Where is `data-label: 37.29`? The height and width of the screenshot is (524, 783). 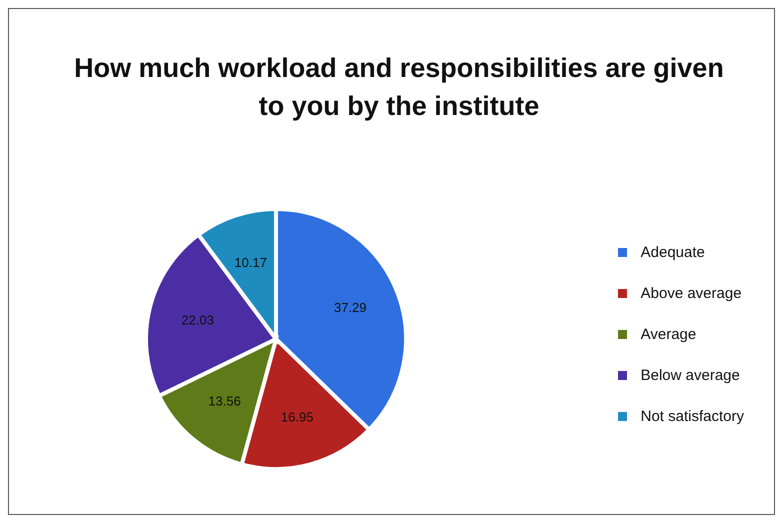 data-label: 37.29 is located at coordinates (350, 308).